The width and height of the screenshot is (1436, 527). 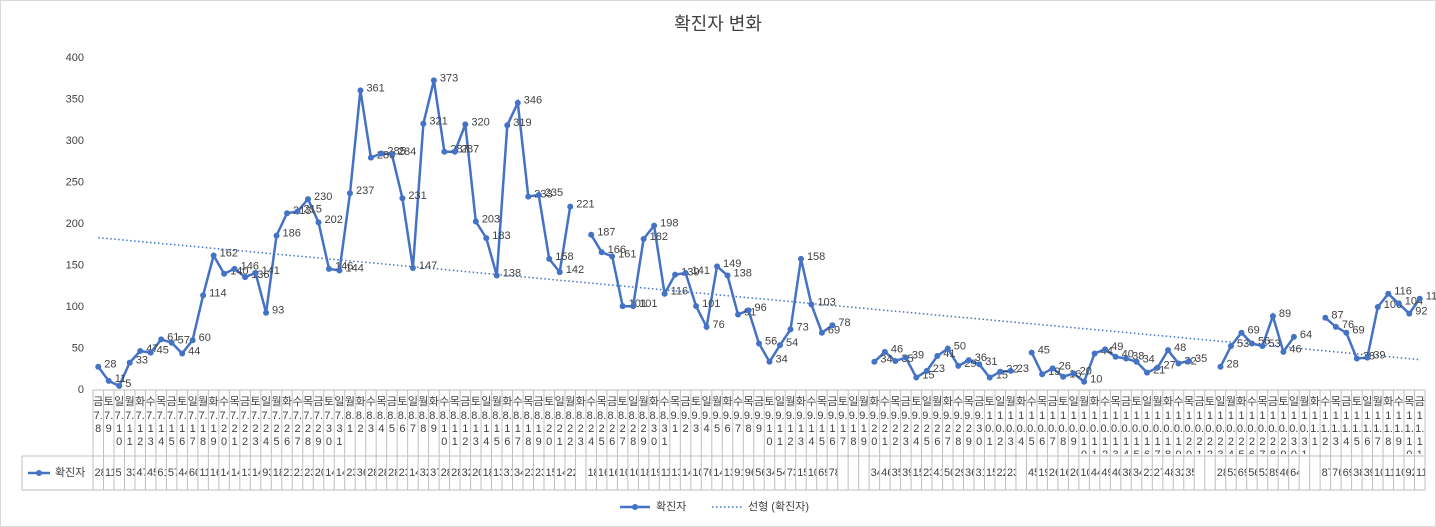 I want to click on table-value: 57, so click(x=174, y=473).